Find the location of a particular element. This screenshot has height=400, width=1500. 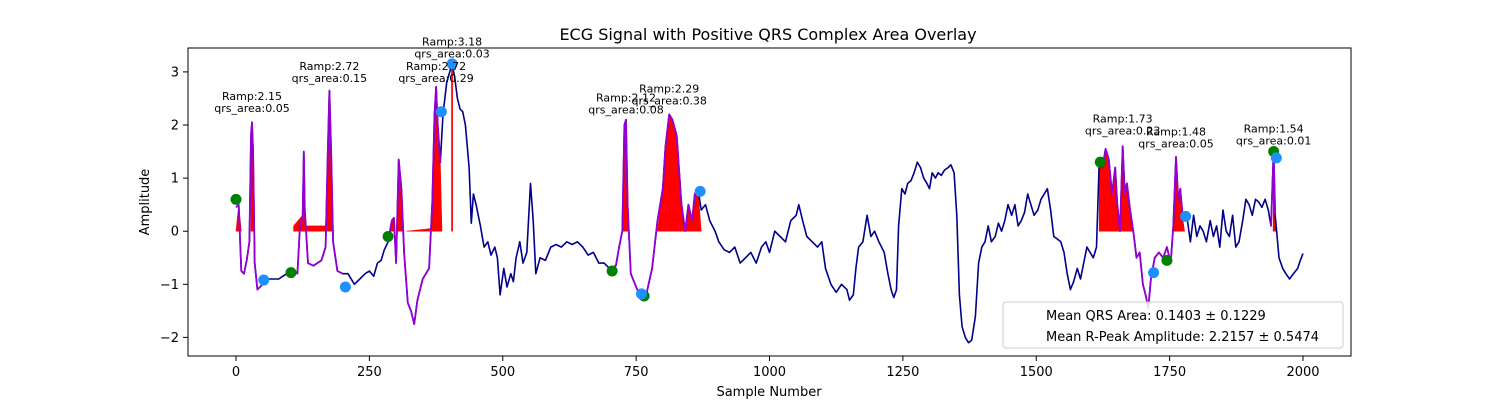

r-amplitude-label: Ramp:2.29 is located at coordinates (669, 89).